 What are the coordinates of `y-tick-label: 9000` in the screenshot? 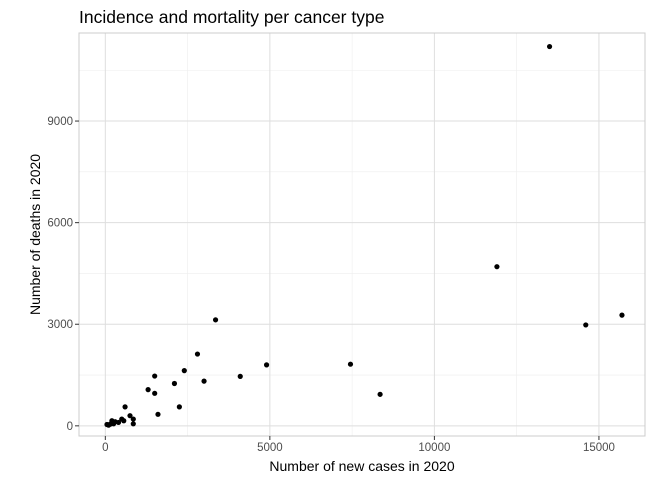 It's located at (60, 122).